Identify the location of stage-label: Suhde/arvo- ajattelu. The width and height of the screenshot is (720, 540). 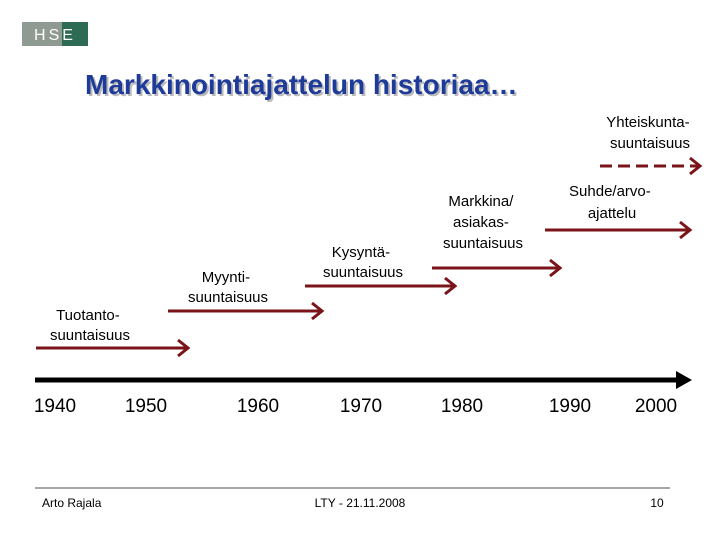
(612, 202).